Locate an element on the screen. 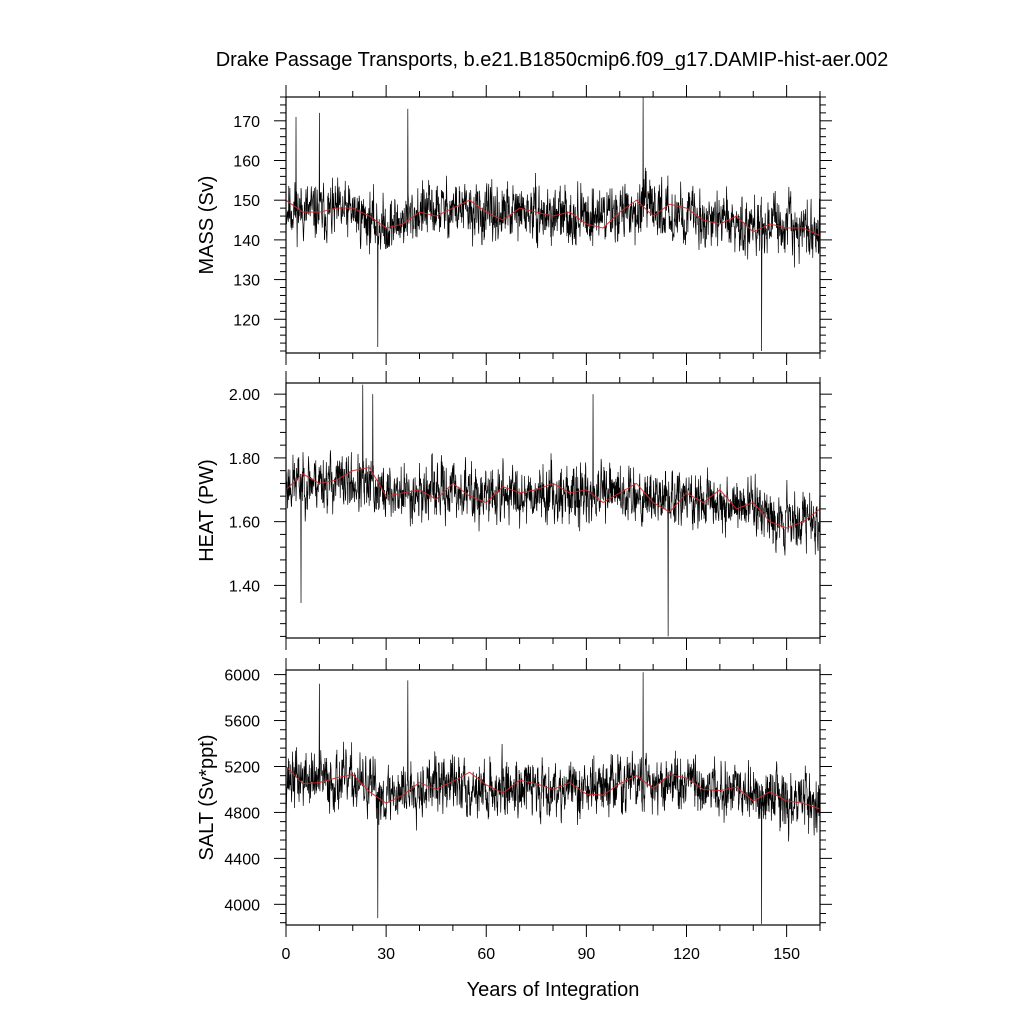 The width and height of the screenshot is (1024, 1024). y-tick-label: 5200 is located at coordinates (242, 767).